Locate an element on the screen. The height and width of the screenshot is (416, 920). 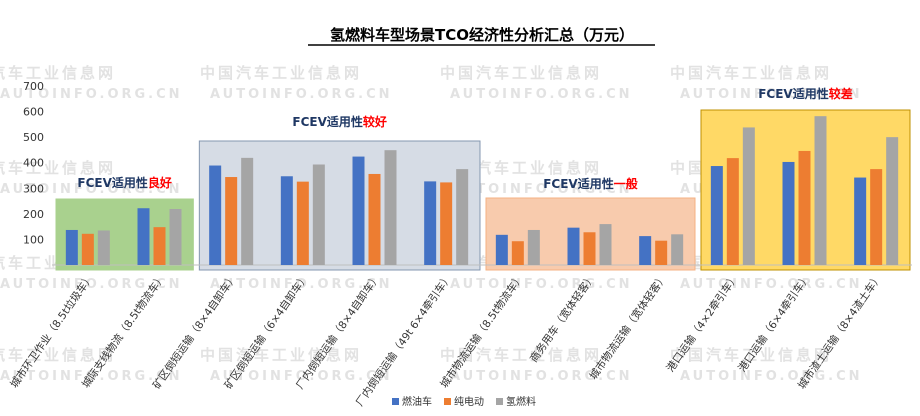
bar-氢燃料-4 is located at coordinates (318, 214).